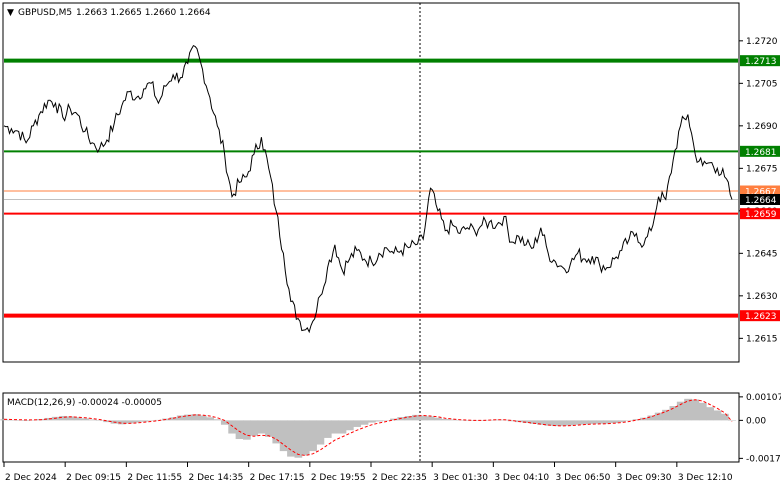 The image size is (781, 489). I want to click on time-tick-label: 3 Dec 04:10, so click(521, 478).